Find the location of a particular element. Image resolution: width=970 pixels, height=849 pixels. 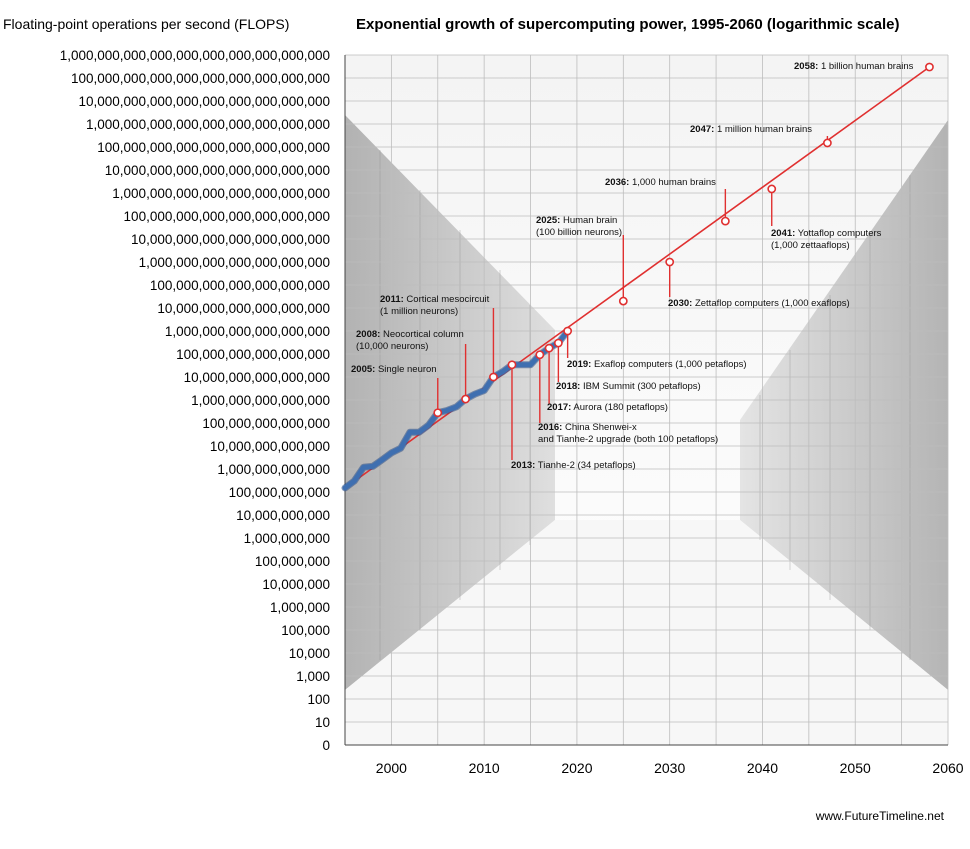

x-tick-label: 2040 is located at coordinates (762, 768).